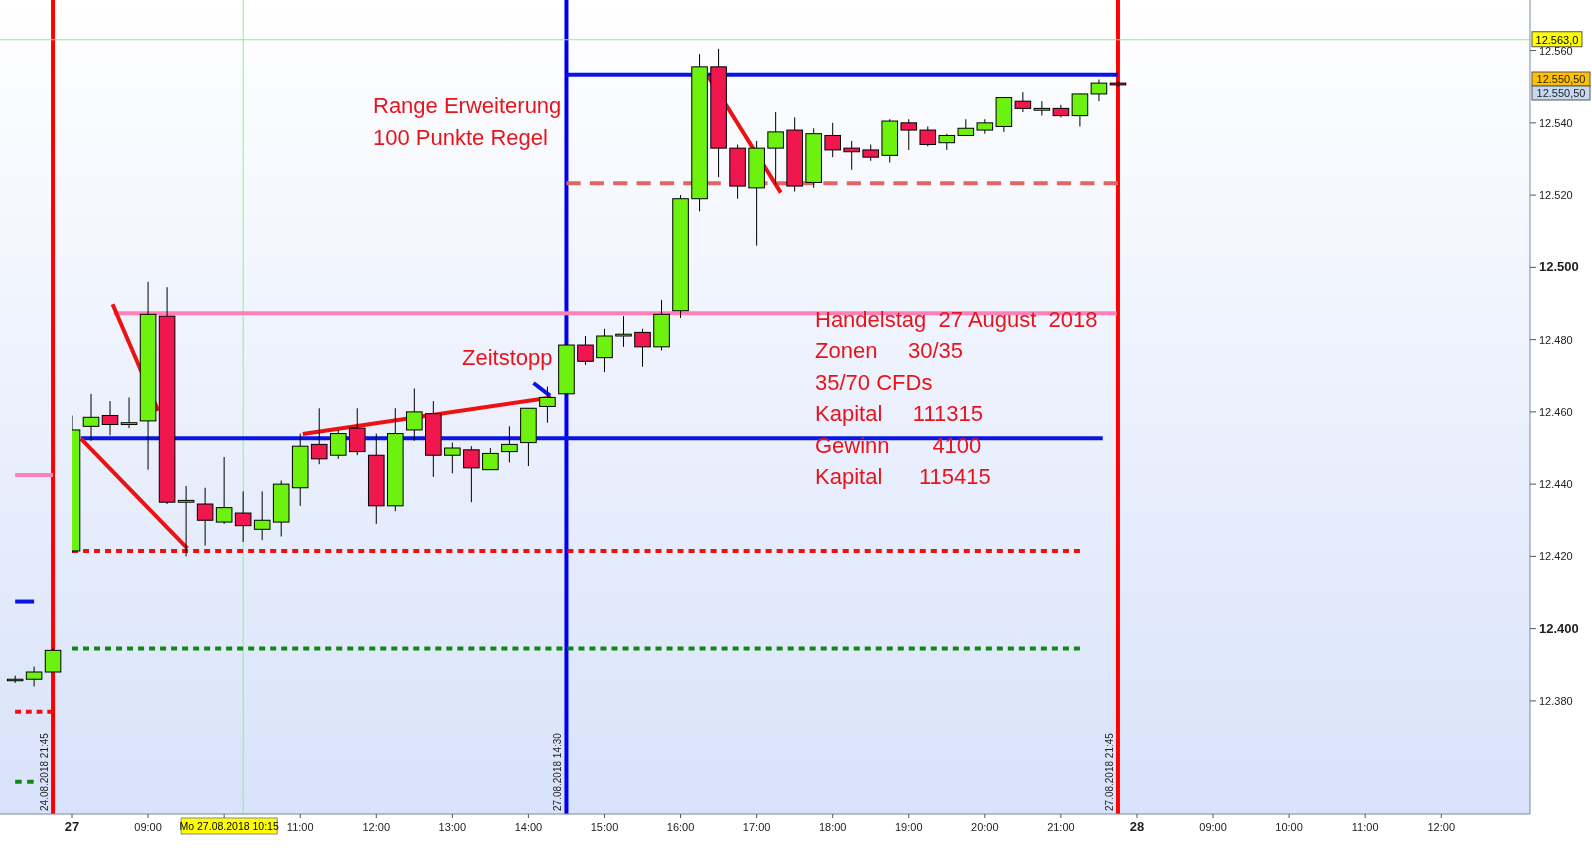  Describe the element at coordinates (832, 827) in the screenshot. I see `x-tick-label: 18:00` at that location.